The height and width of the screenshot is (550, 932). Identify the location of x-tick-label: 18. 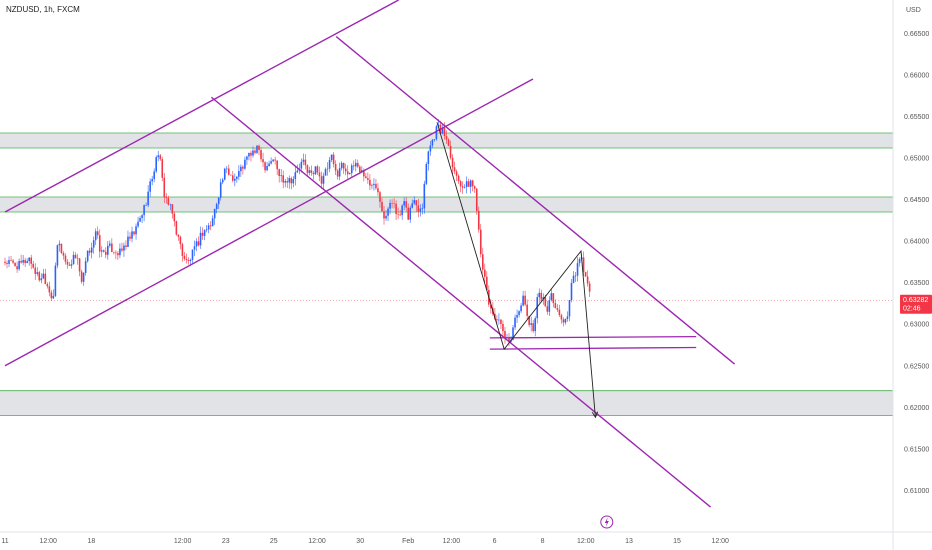
(92, 541).